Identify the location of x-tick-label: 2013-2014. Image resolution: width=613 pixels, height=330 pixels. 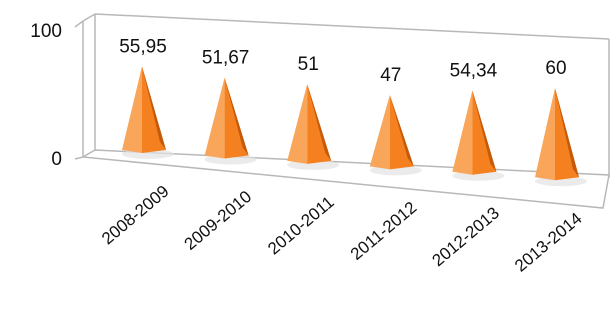
(548, 242).